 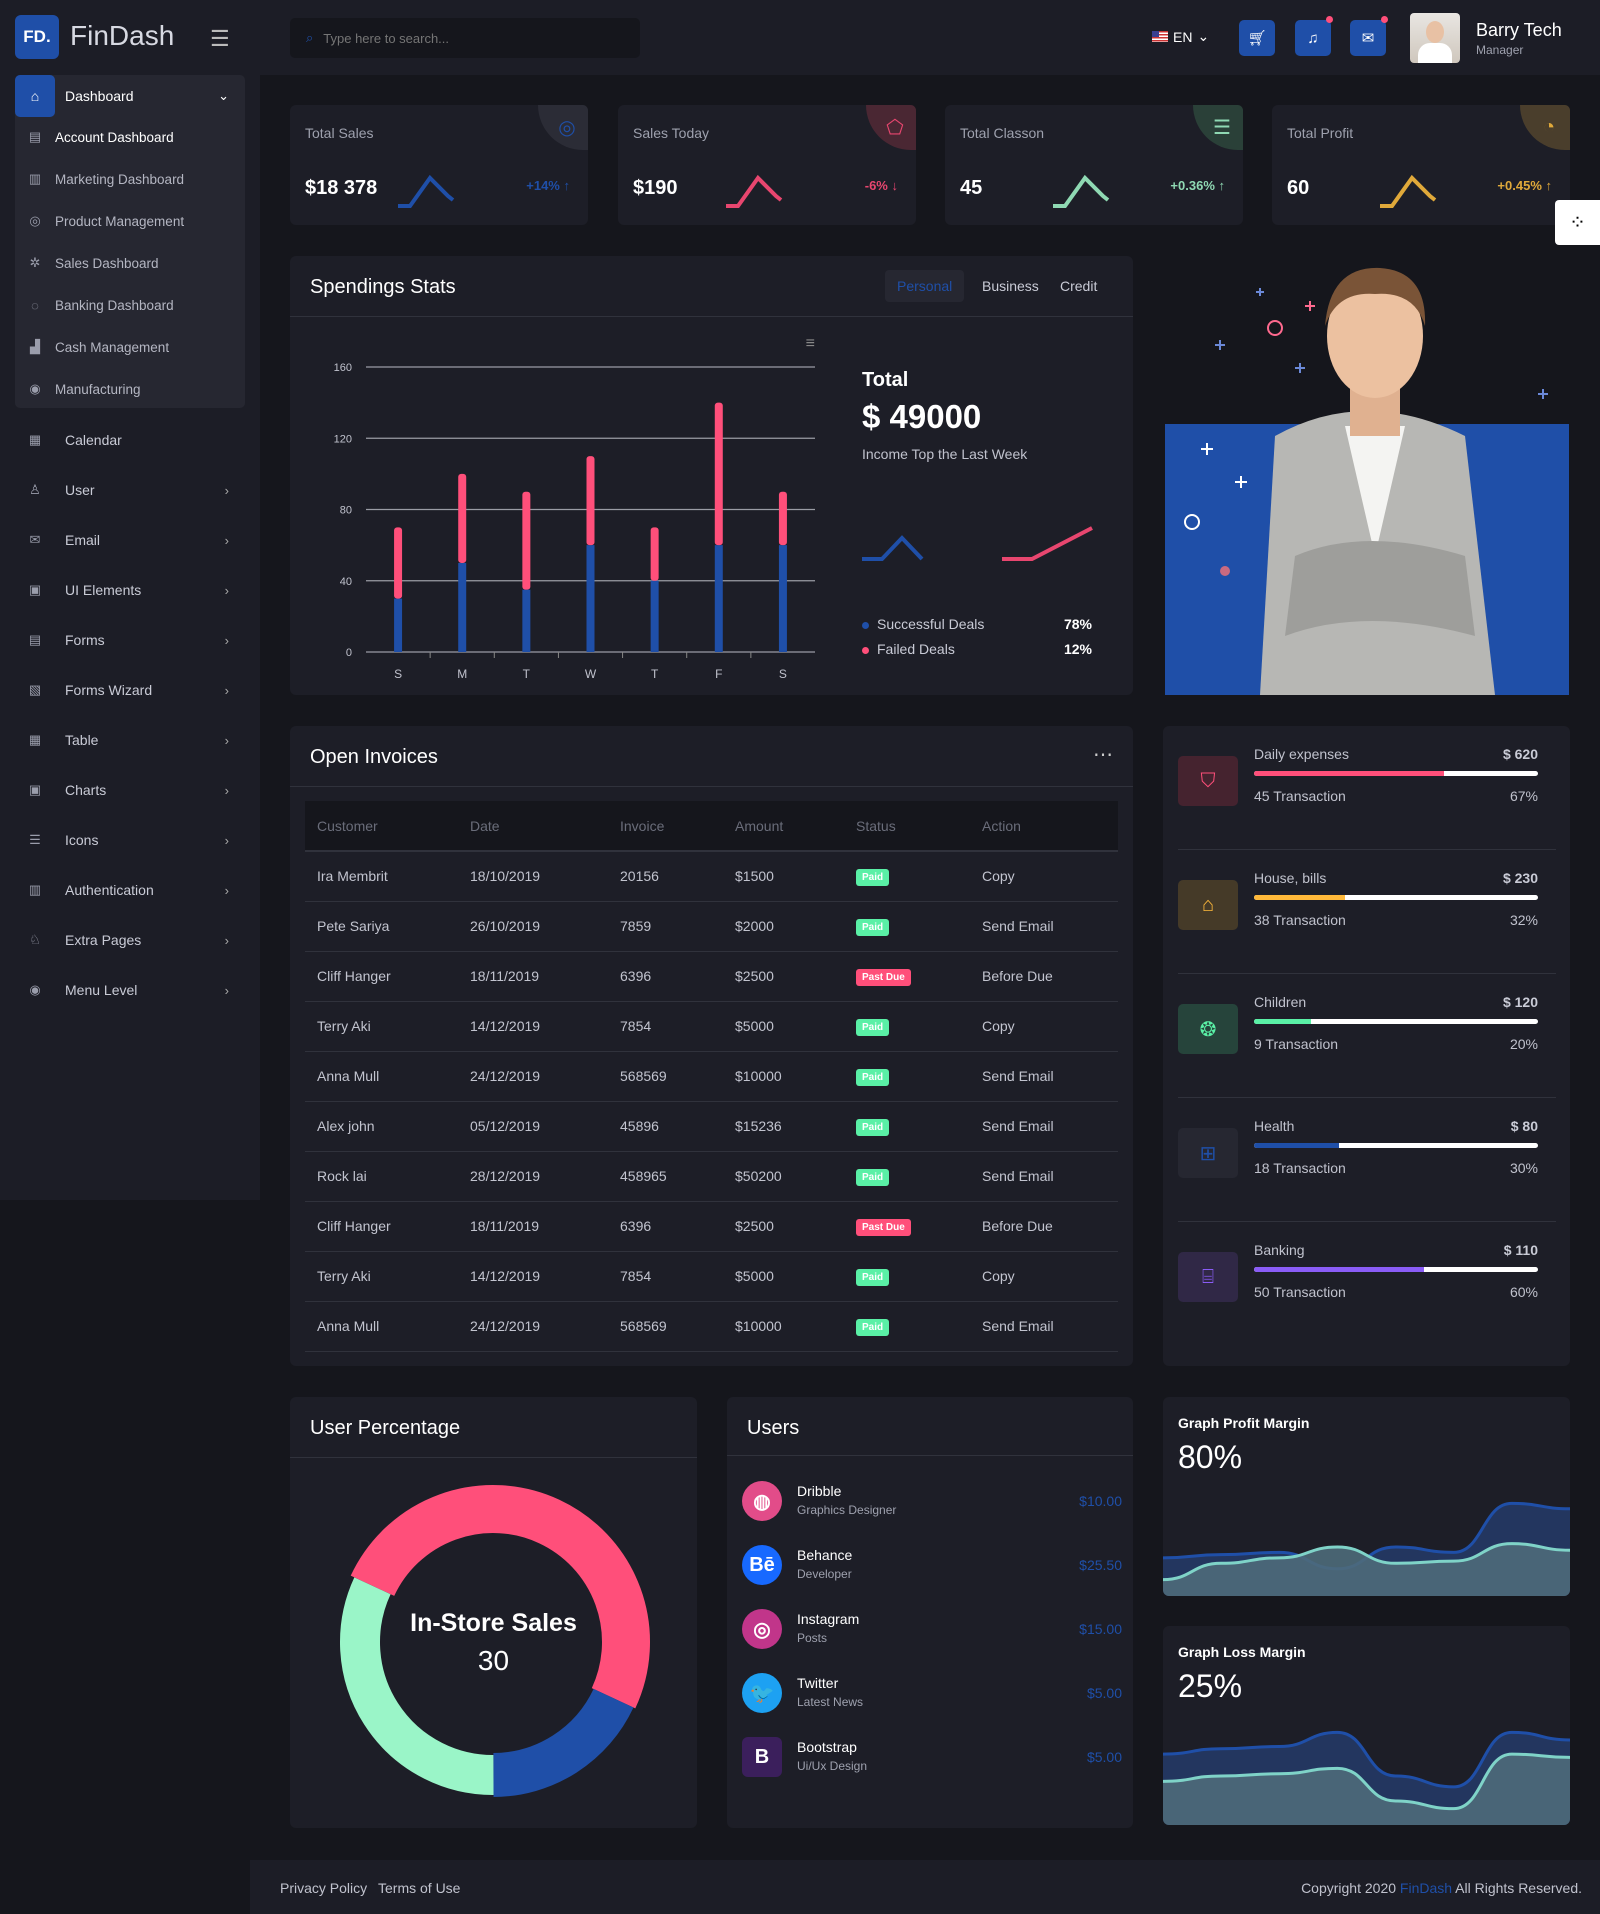 What do you see at coordinates (1426, 1888) in the screenshot?
I see `brand-link: FinDash` at bounding box center [1426, 1888].